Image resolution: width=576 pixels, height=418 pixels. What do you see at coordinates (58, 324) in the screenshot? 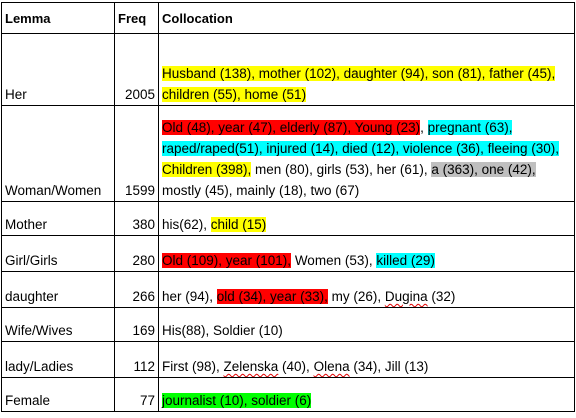
I see `lemma-cell: Wife/Wives` at bounding box center [58, 324].